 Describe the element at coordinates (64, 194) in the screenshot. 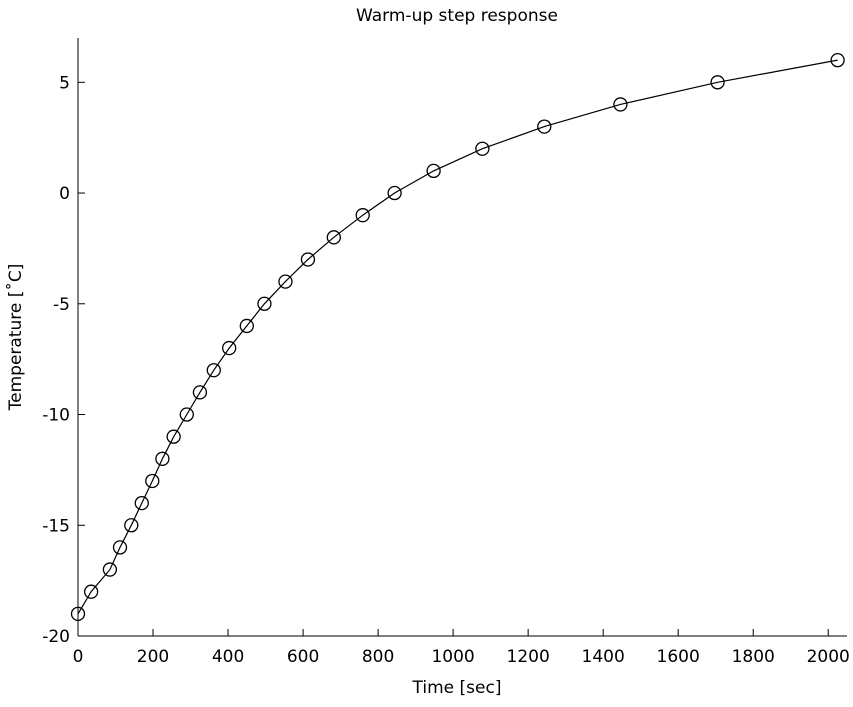

I see `y-tick-label: 0` at that location.